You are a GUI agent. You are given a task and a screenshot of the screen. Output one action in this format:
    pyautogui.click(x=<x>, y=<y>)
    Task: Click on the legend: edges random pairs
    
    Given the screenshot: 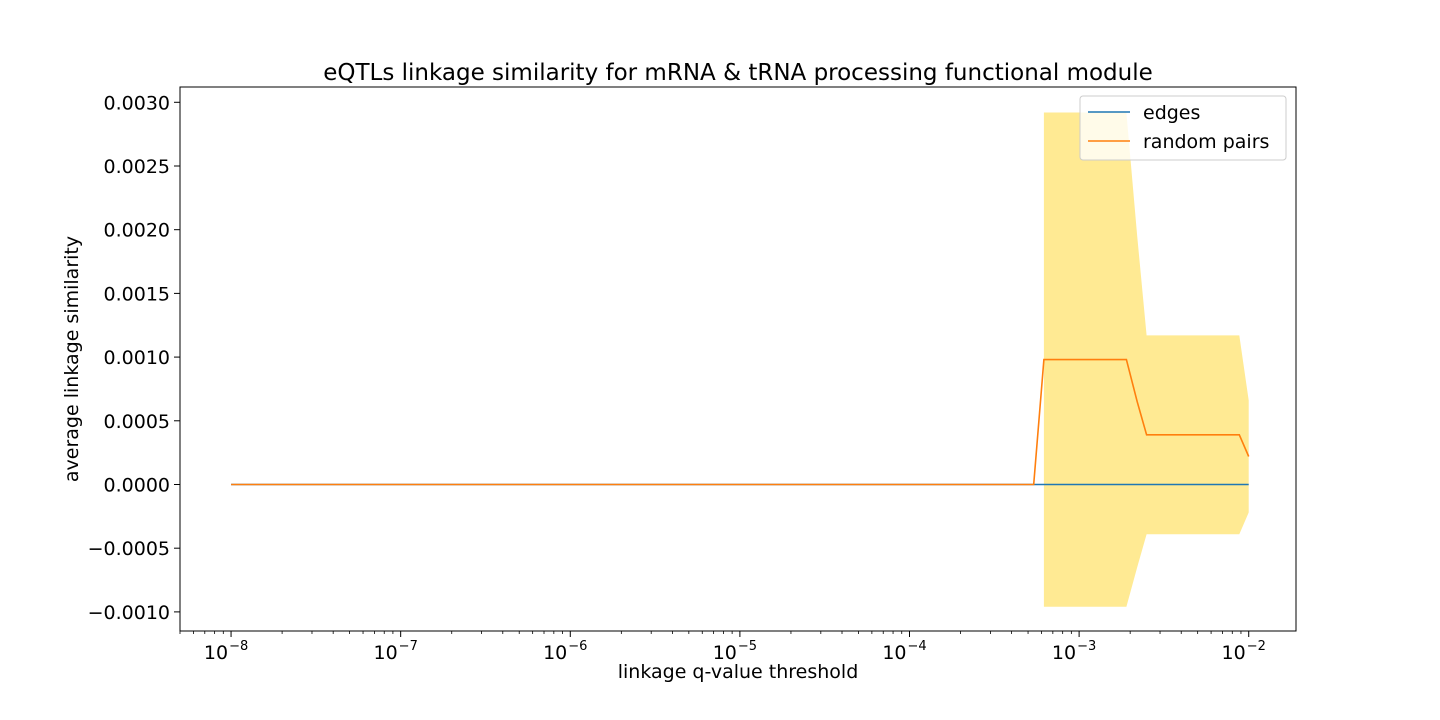 What is the action you would take?
    pyautogui.click(x=1183, y=128)
    